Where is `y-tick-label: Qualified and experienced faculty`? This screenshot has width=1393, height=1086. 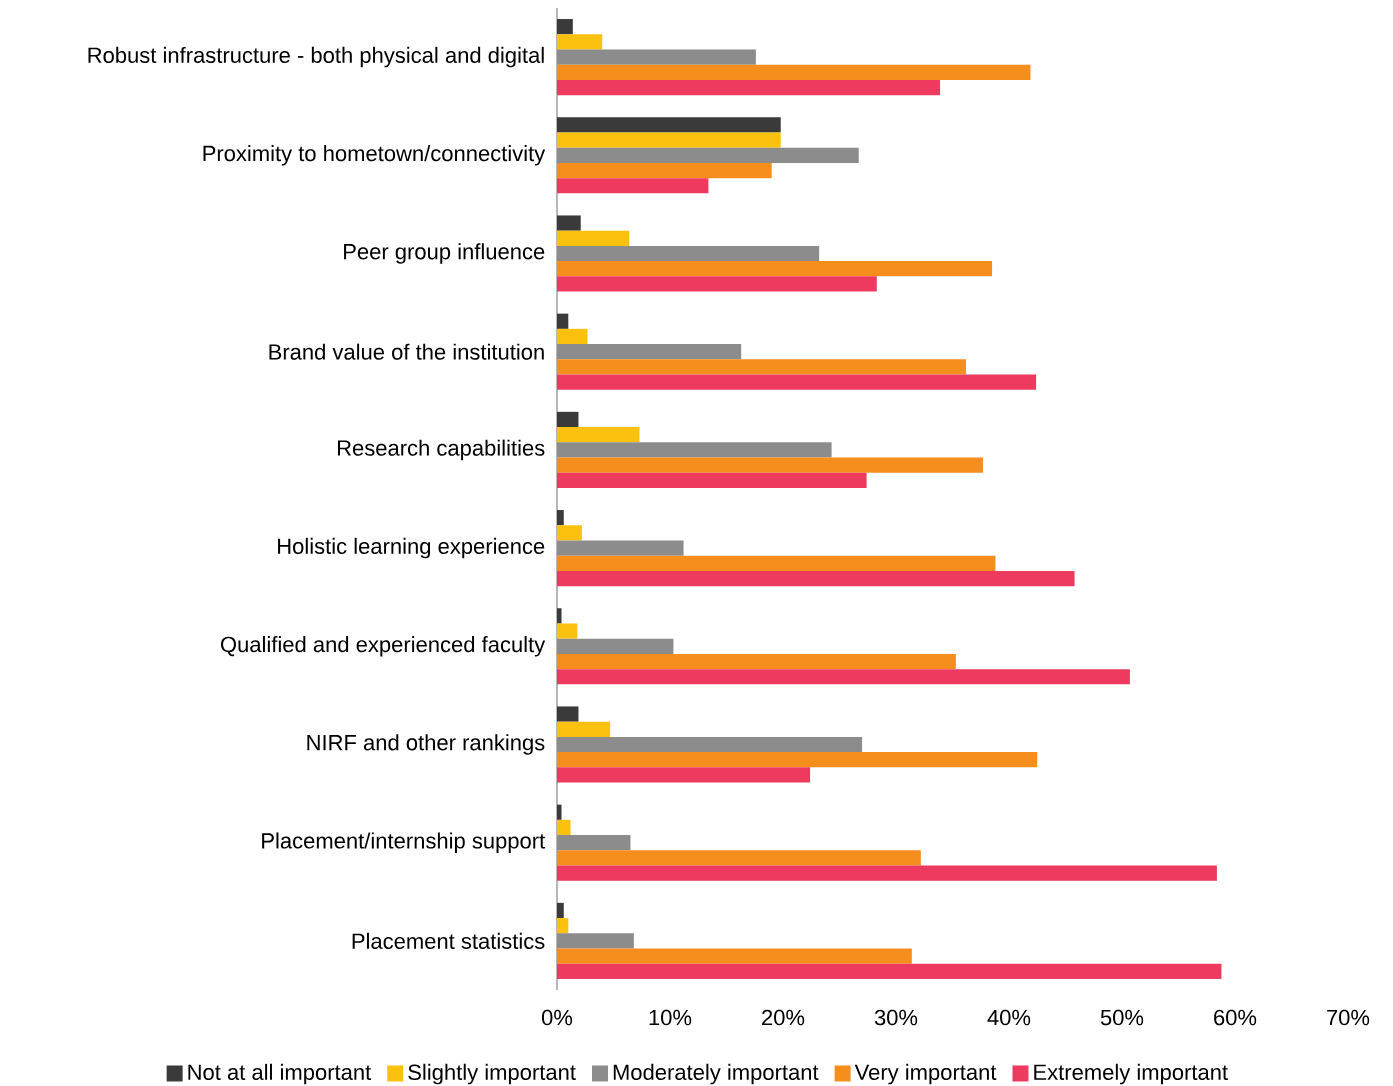 y-tick-label: Qualified and experienced faculty is located at coordinates (383, 646).